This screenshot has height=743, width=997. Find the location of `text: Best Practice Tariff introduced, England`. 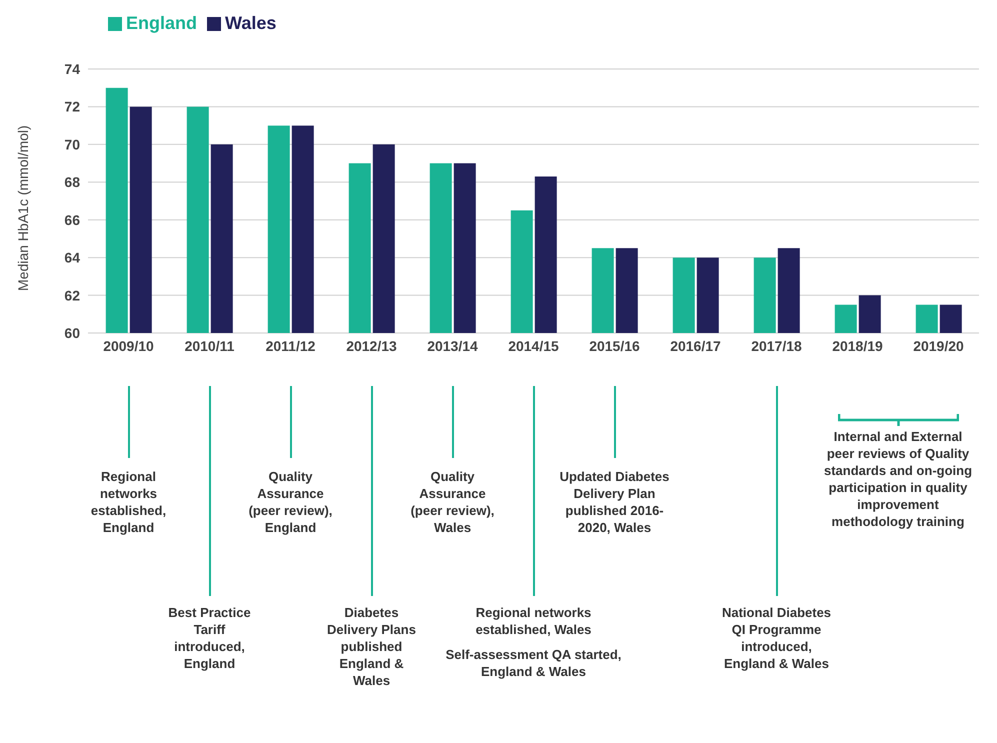

text: Best Practice Tariff introduced, England is located at coordinates (209, 638).